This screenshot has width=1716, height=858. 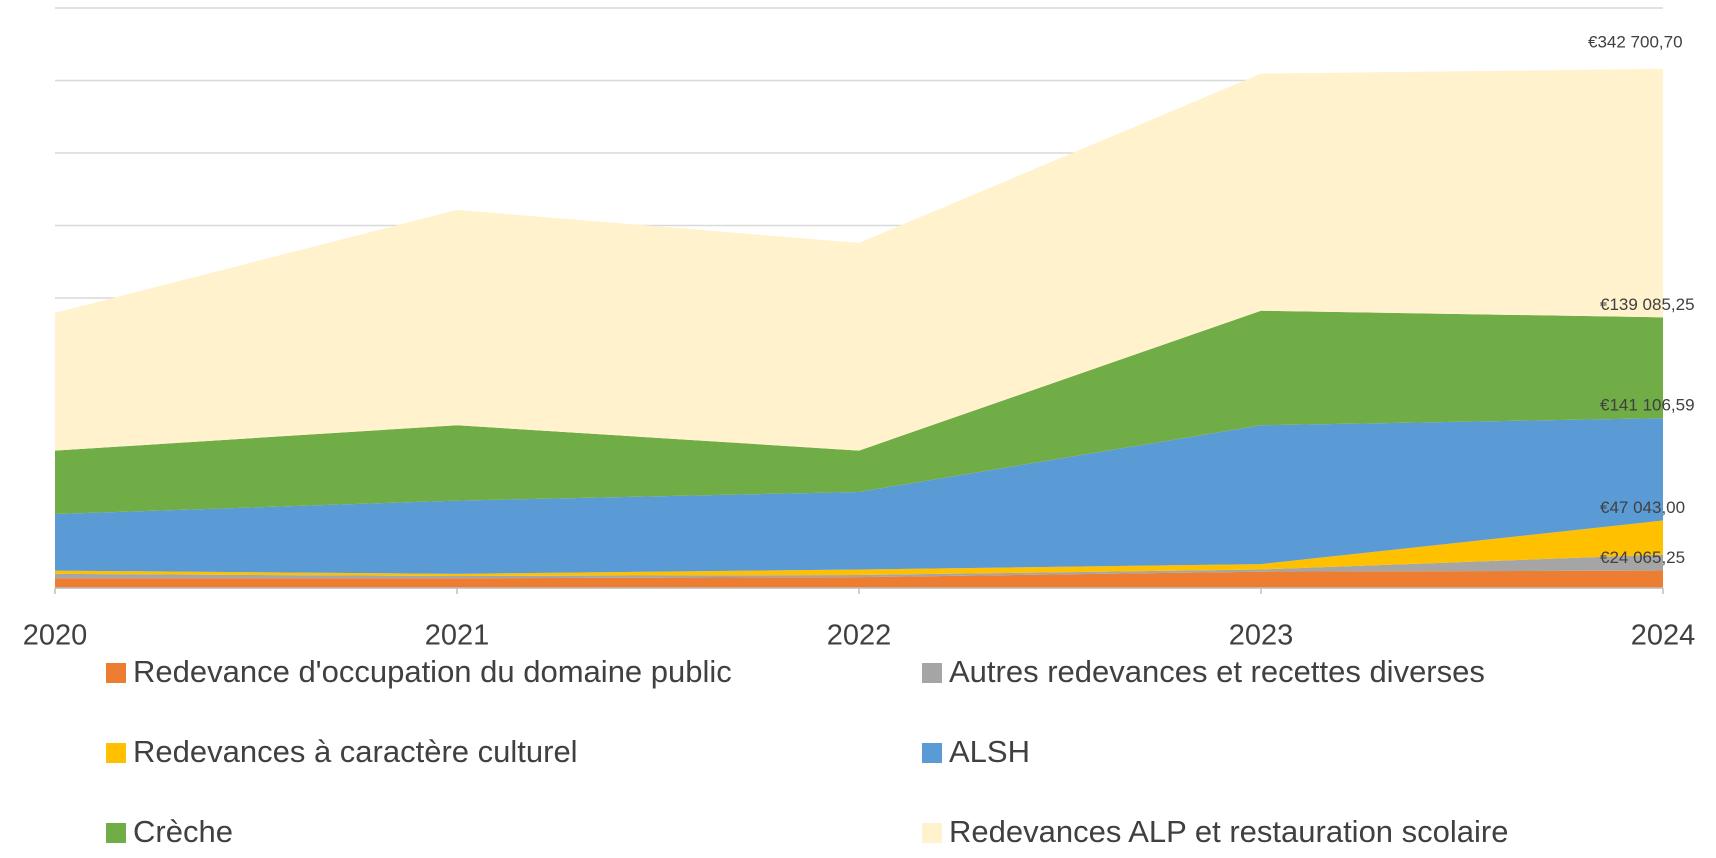 I want to click on legend-label: Redevance d'occupation du domaine public, so click(x=432, y=671).